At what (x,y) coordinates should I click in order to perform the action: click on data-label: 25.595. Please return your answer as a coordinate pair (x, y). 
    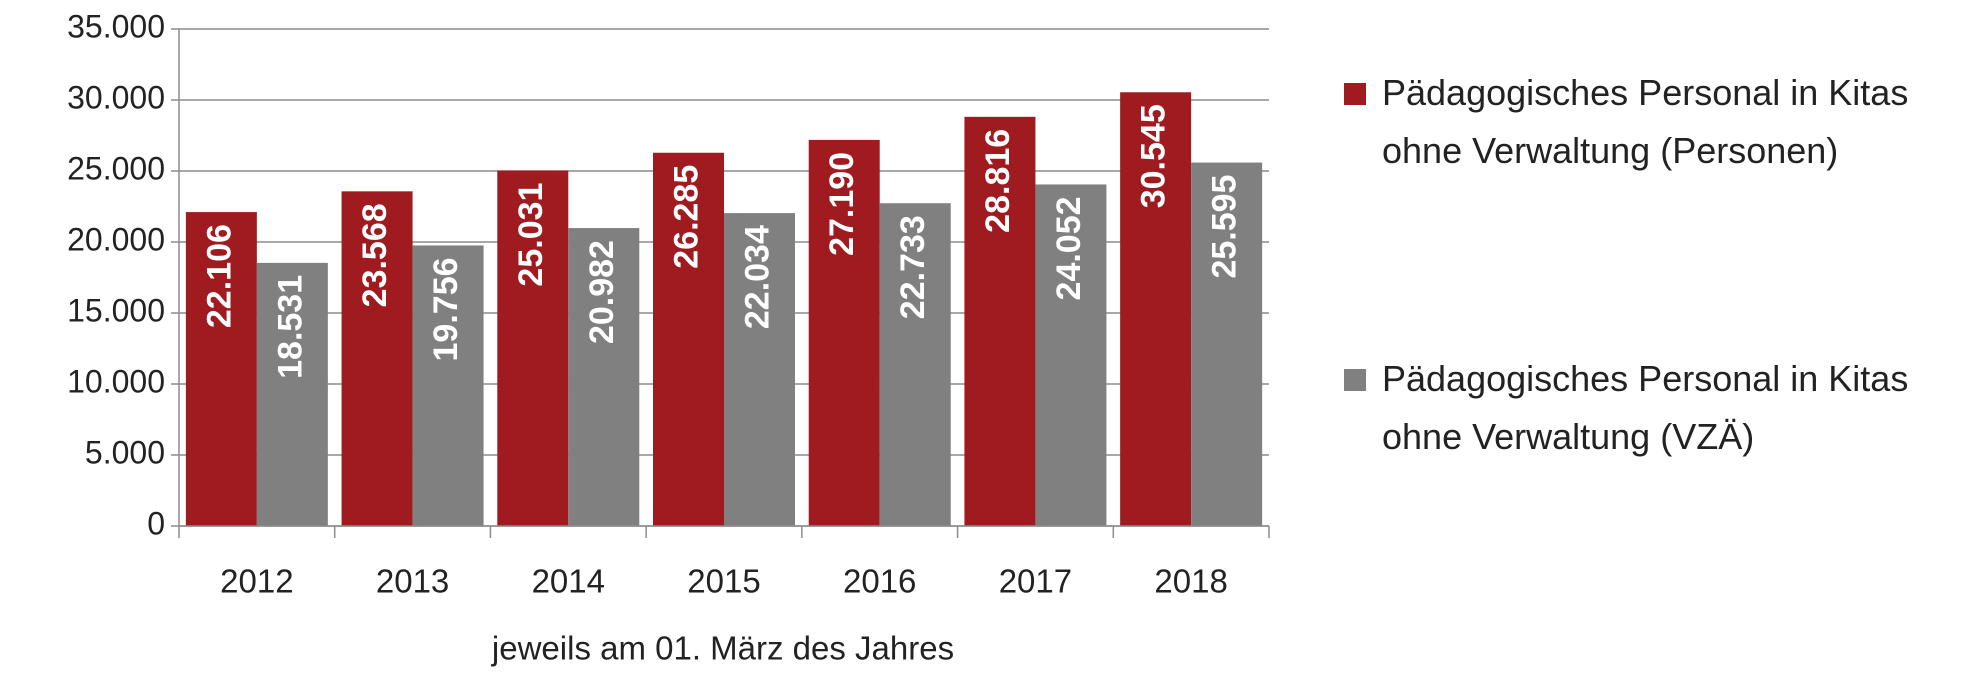
    Looking at the image, I should click on (1225, 227).